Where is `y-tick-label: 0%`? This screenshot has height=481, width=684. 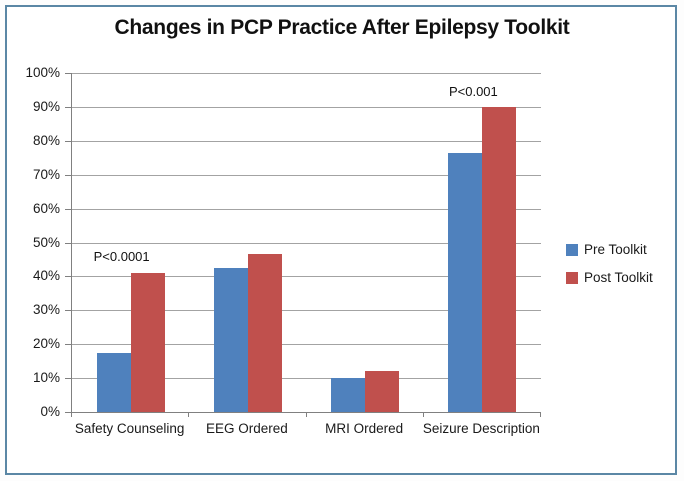
y-tick-label: 0% is located at coordinates (50, 411).